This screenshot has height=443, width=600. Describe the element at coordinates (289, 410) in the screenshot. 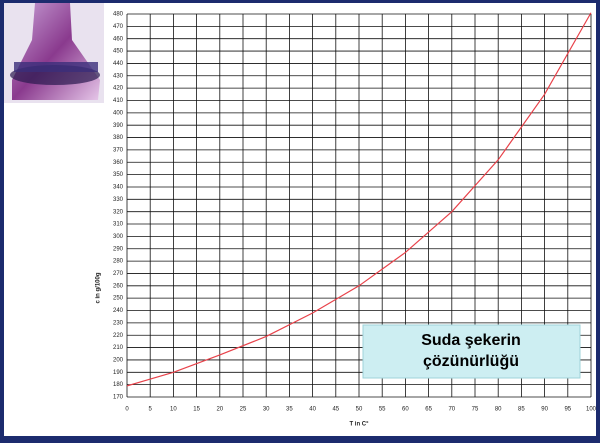

I see `x-tick-label: 35` at that location.